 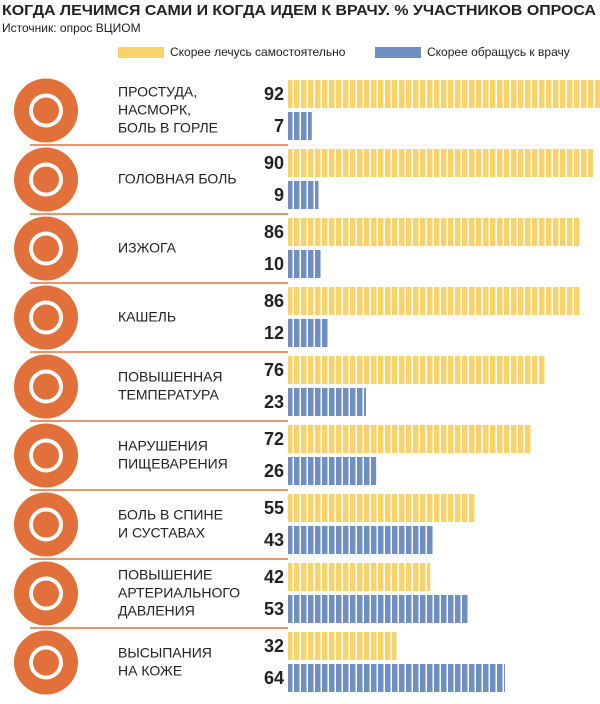 What do you see at coordinates (274, 402) in the screenshot?
I see `value-label: 23` at bounding box center [274, 402].